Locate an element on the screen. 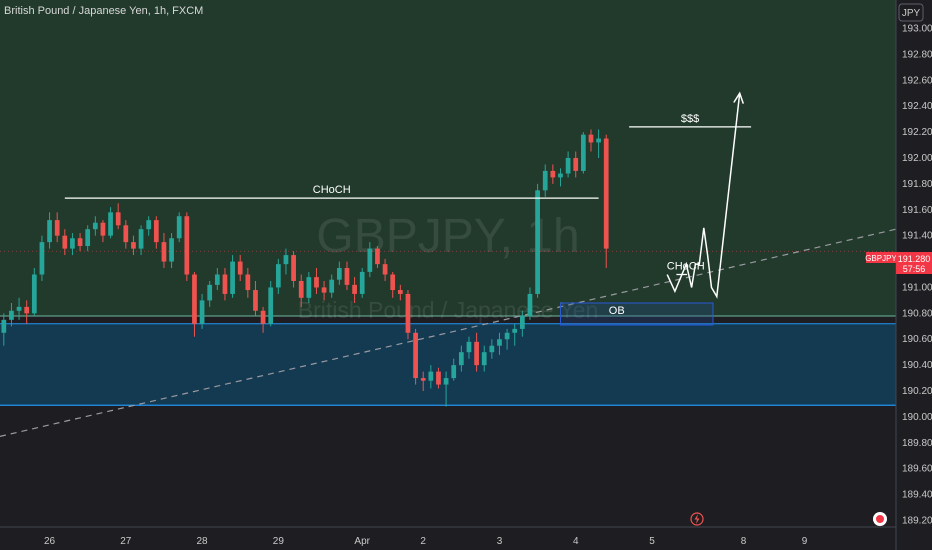 The width and height of the screenshot is (932, 550). y-tick-label: 191.400 is located at coordinates (917, 236).